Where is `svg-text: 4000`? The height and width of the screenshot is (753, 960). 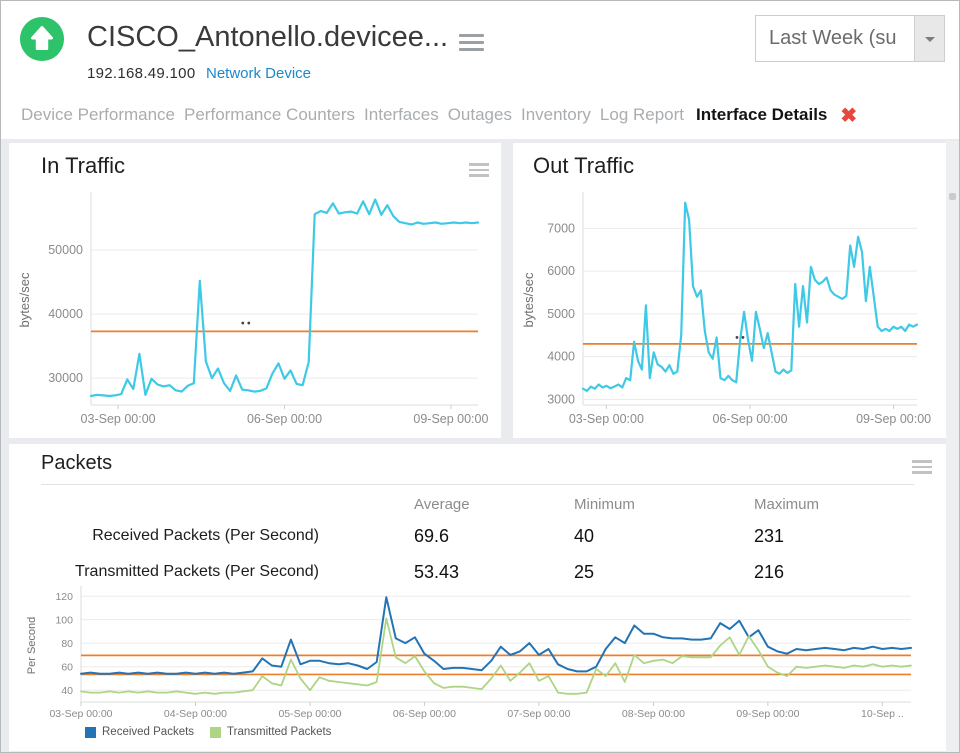
svg-text: 4000 is located at coordinates (561, 357).